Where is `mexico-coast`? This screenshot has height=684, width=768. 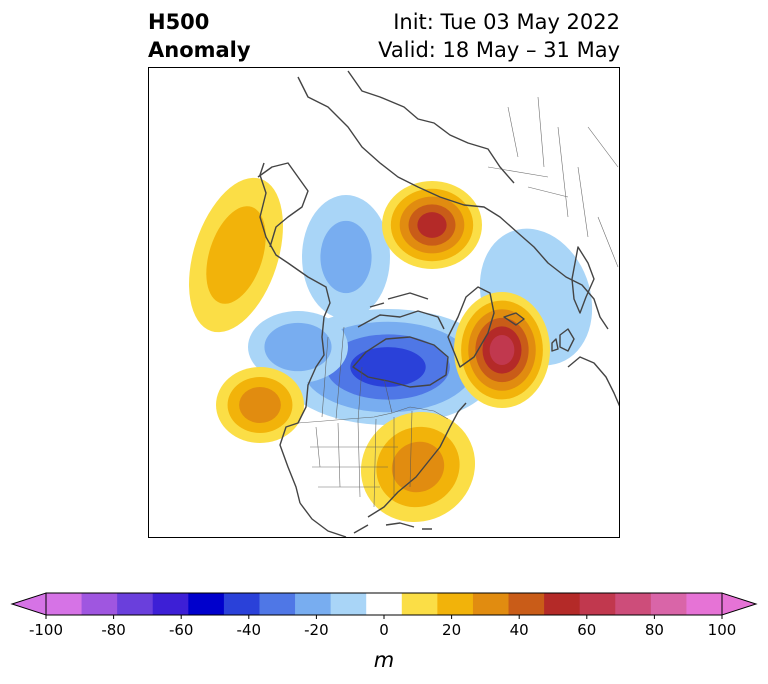
mexico-coast is located at coordinates (334, 520).